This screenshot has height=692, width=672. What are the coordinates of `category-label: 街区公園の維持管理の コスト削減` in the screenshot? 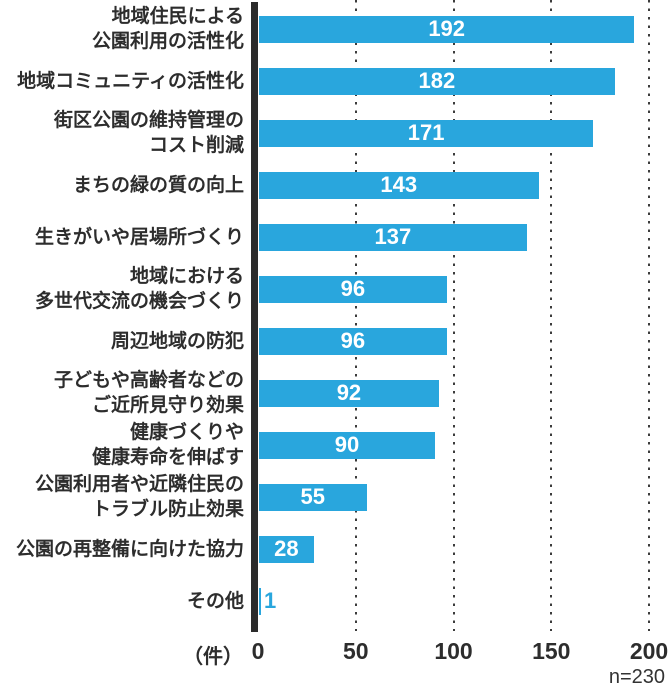 It's located at (148, 133).